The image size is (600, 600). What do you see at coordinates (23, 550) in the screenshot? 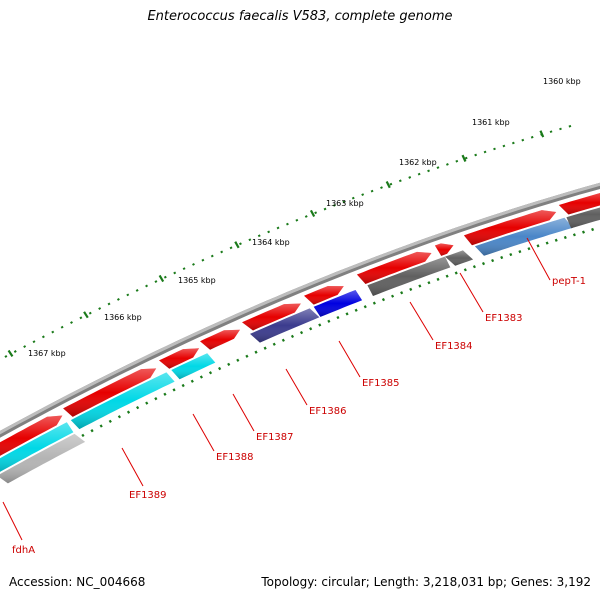
I see `gene-label: fdhA` at bounding box center [23, 550].